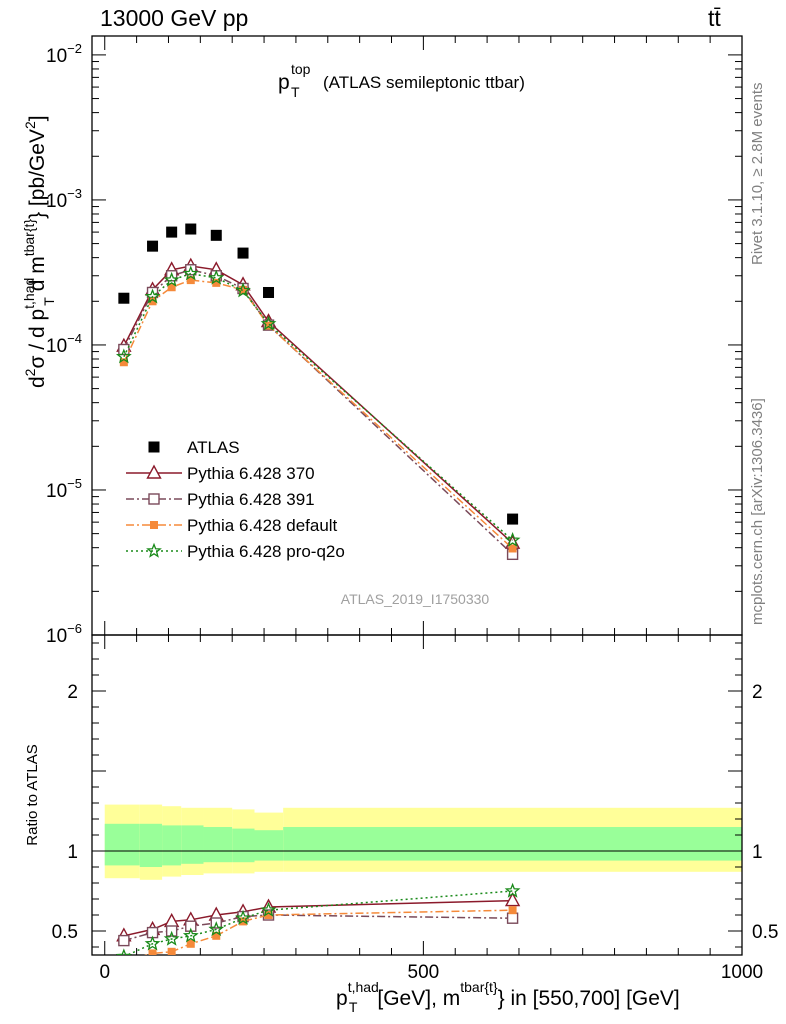 The width and height of the screenshot is (786, 1024). I want to click on ratio-y-axis-label: Ratio to ATLAS, so click(32, 794).